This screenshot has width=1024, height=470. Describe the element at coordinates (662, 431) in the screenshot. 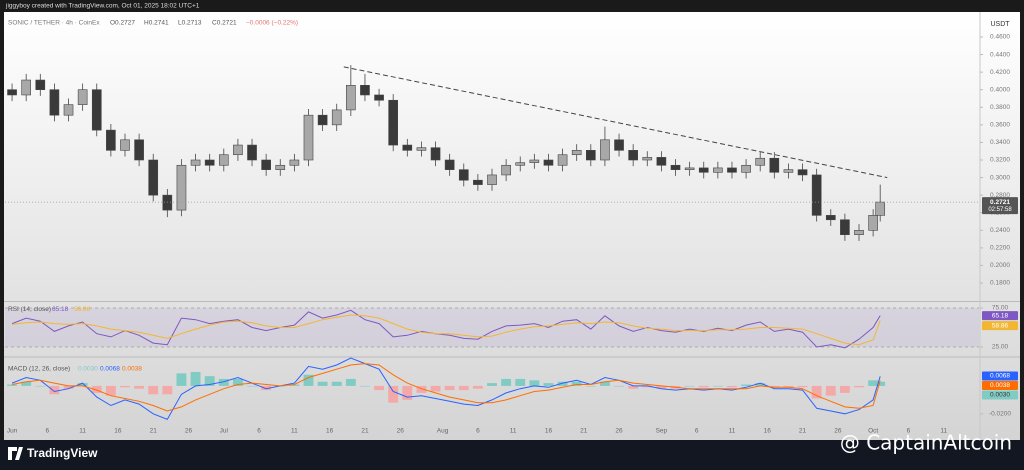

I see `x-tick-label: Sep` at that location.